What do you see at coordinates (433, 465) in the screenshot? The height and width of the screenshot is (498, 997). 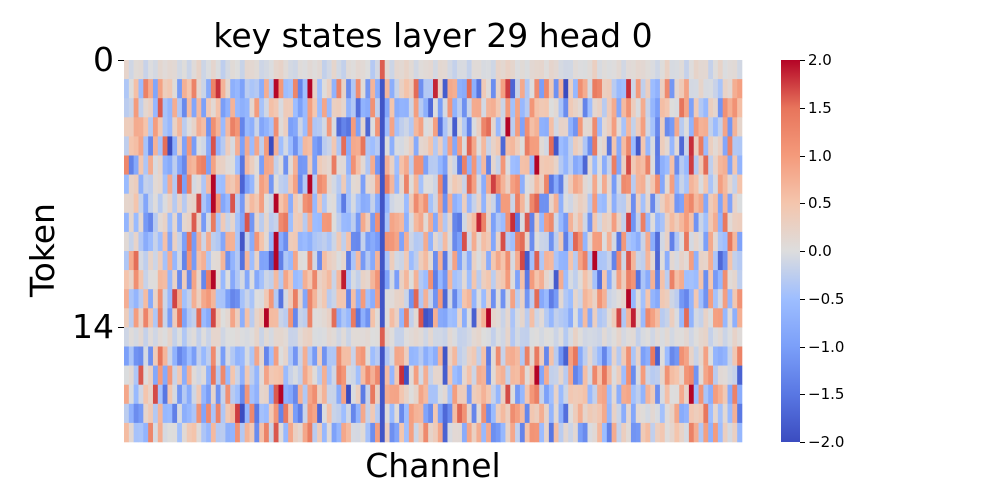 I see `x-axis-label: Channel` at bounding box center [433, 465].